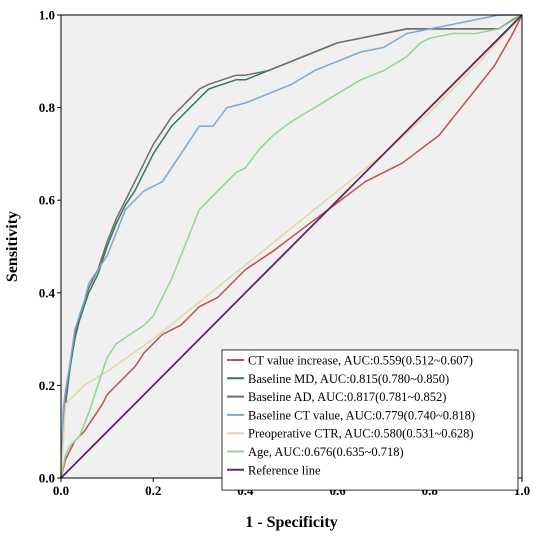 The height and width of the screenshot is (536, 536). I want to click on x-tick-label: 0.2, so click(153, 490).